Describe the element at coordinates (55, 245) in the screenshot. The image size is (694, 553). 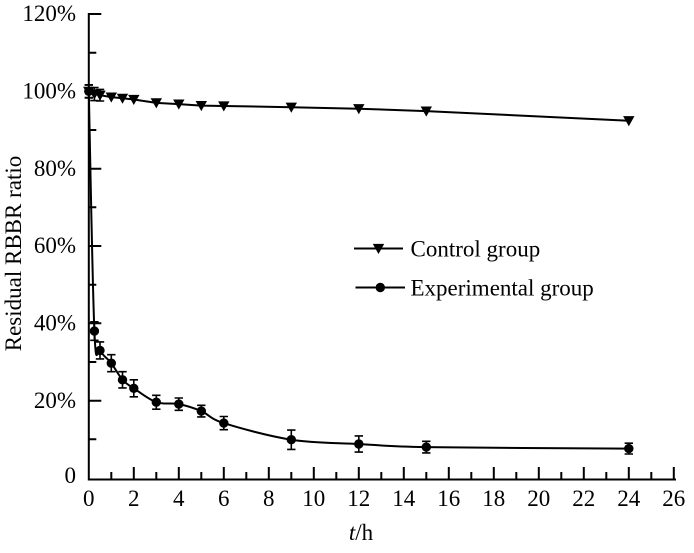
I see `svg-text: 60%` at that location.